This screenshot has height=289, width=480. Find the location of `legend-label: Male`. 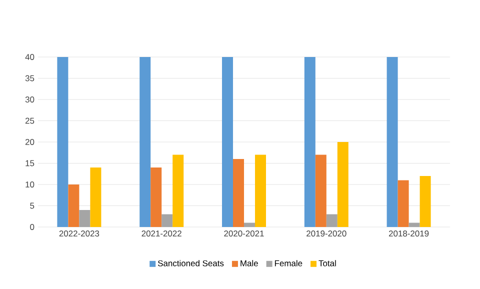

legend-label: Male is located at coordinates (249, 263).